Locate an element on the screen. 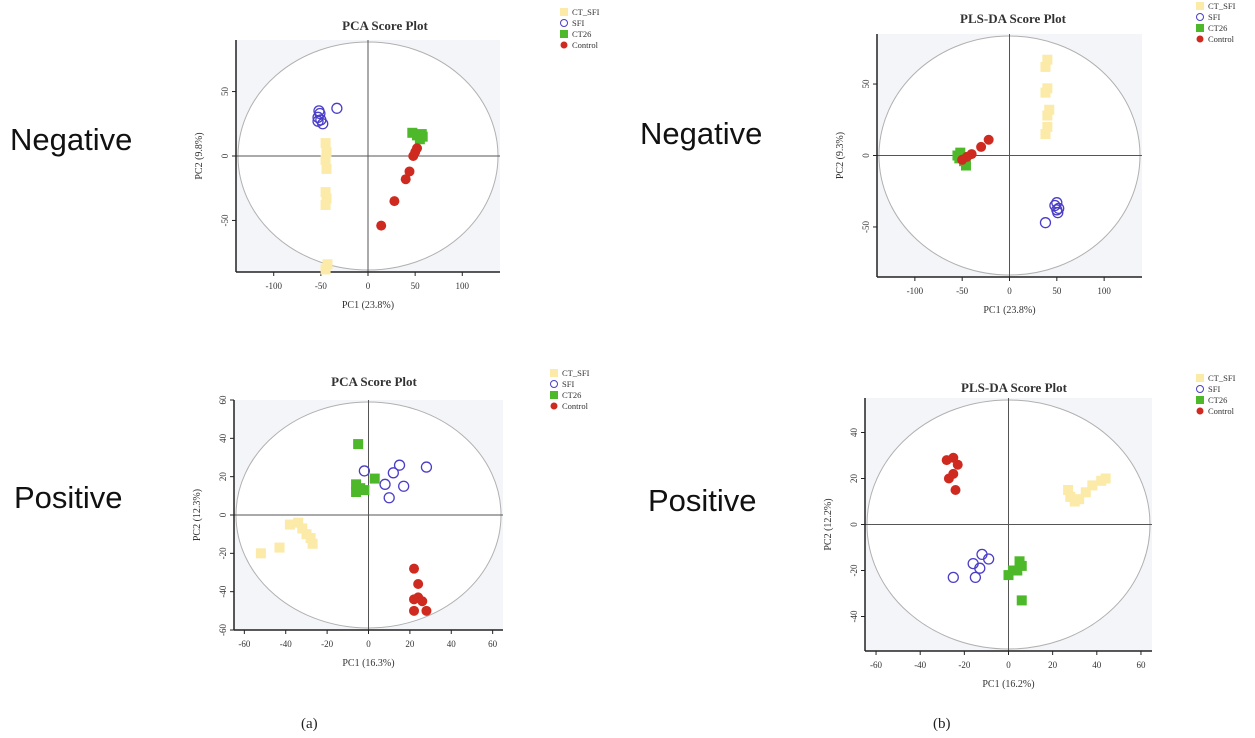 This screenshot has height=738, width=1255. x-tick-label: 60 is located at coordinates (1141, 665).